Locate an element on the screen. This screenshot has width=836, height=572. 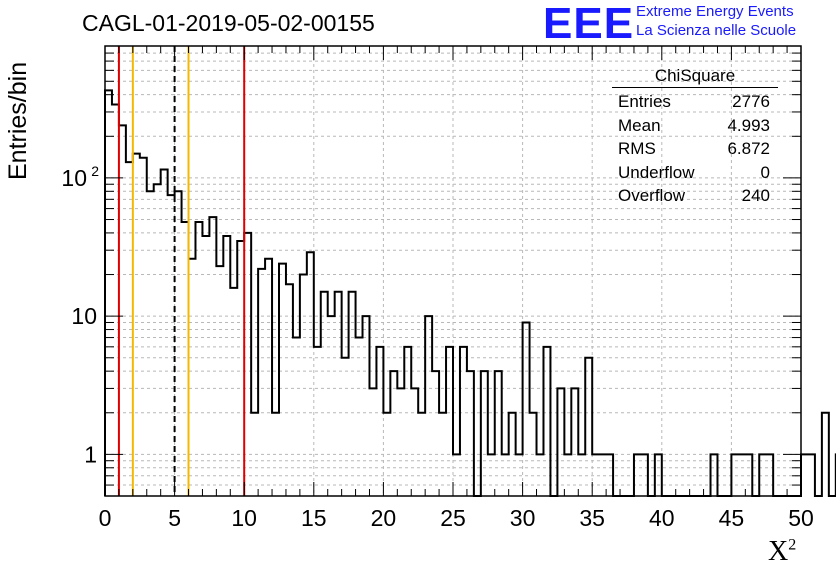
x-tick-label: 0 is located at coordinates (105, 518).